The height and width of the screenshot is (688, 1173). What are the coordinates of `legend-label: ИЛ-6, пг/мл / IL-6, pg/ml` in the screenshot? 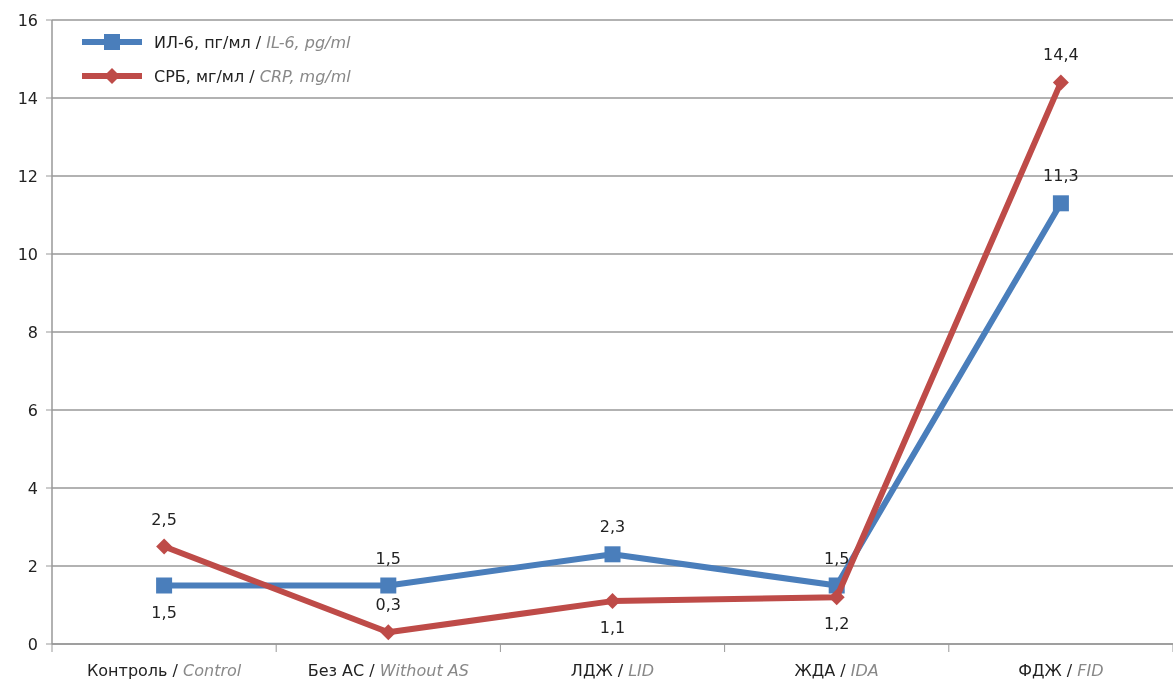 It's located at (253, 42).